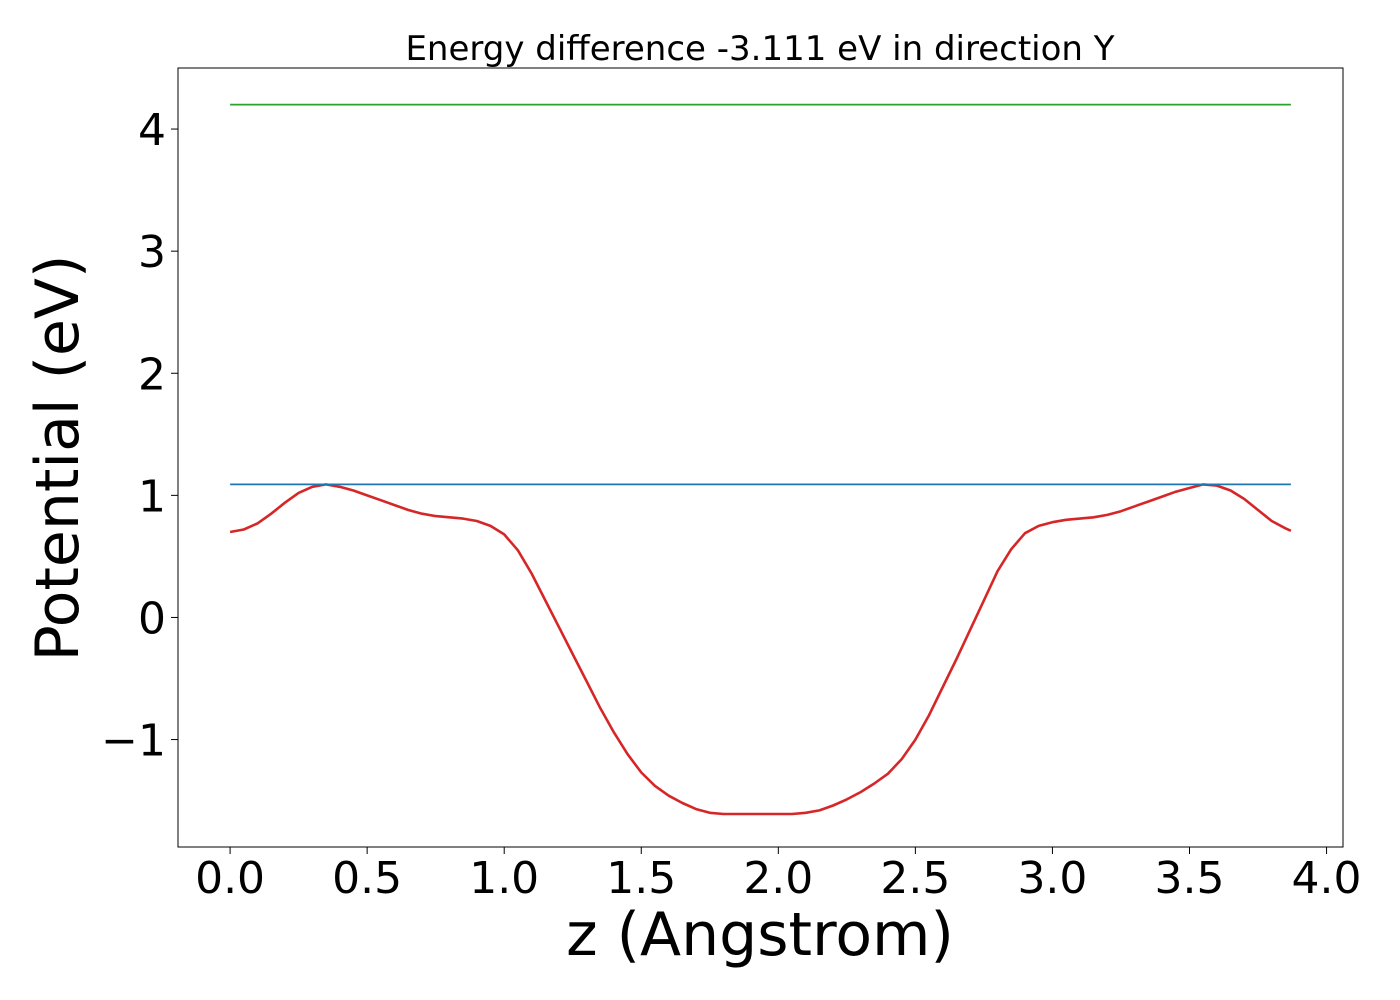 Image resolution: width=1400 pixels, height=1000 pixels. Describe the element at coordinates (915, 878) in the screenshot. I see `x-tick-label-5: 2.5` at that location.